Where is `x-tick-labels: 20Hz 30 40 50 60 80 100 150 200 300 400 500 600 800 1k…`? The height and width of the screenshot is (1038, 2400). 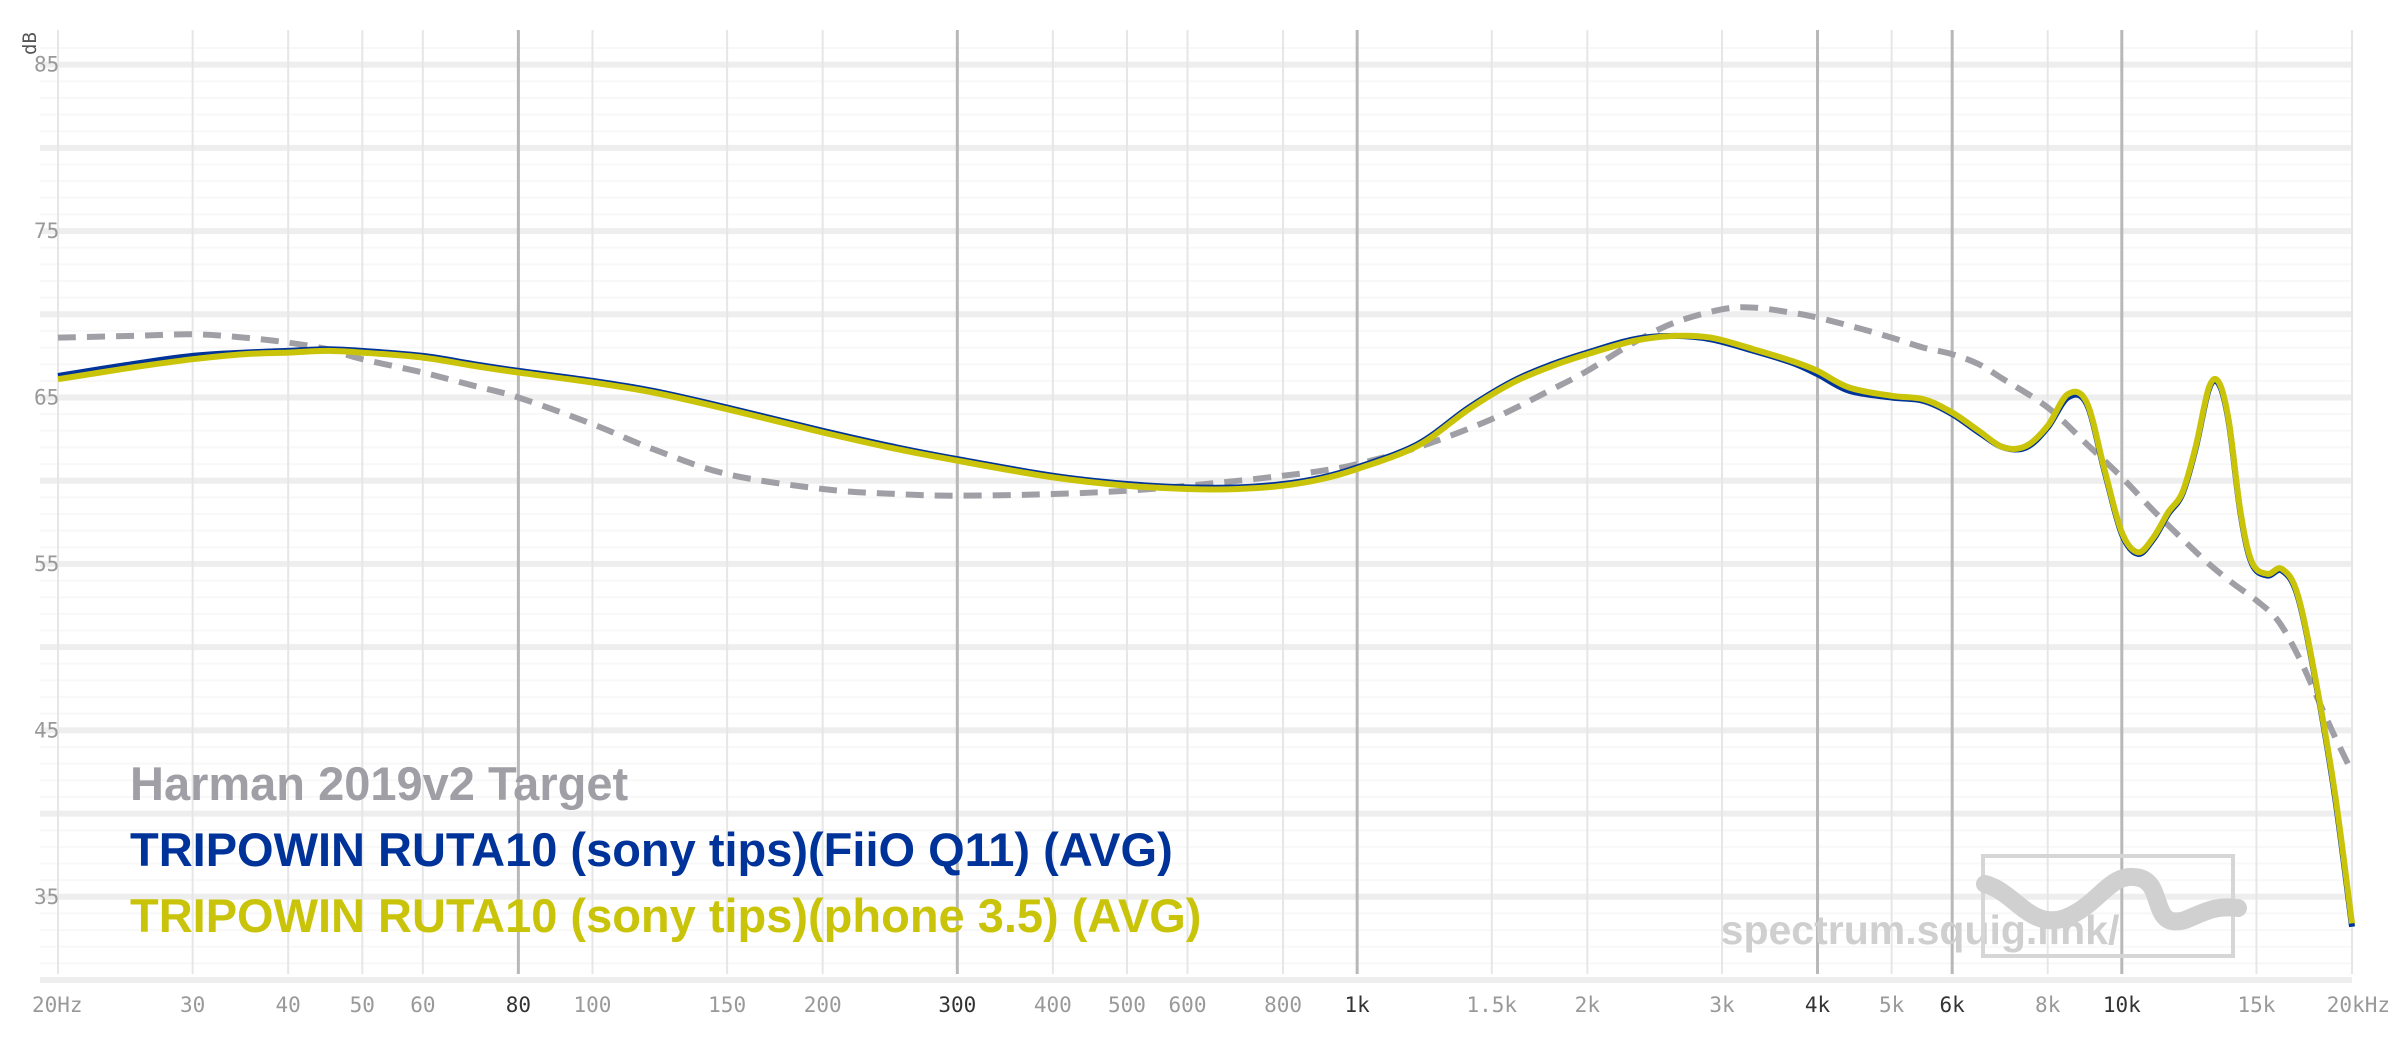 x-tick-labels: 20Hz 30 40 50 60 80 100 150 200 300 400 500 600 800 1k… is located at coordinates (1211, 1005).